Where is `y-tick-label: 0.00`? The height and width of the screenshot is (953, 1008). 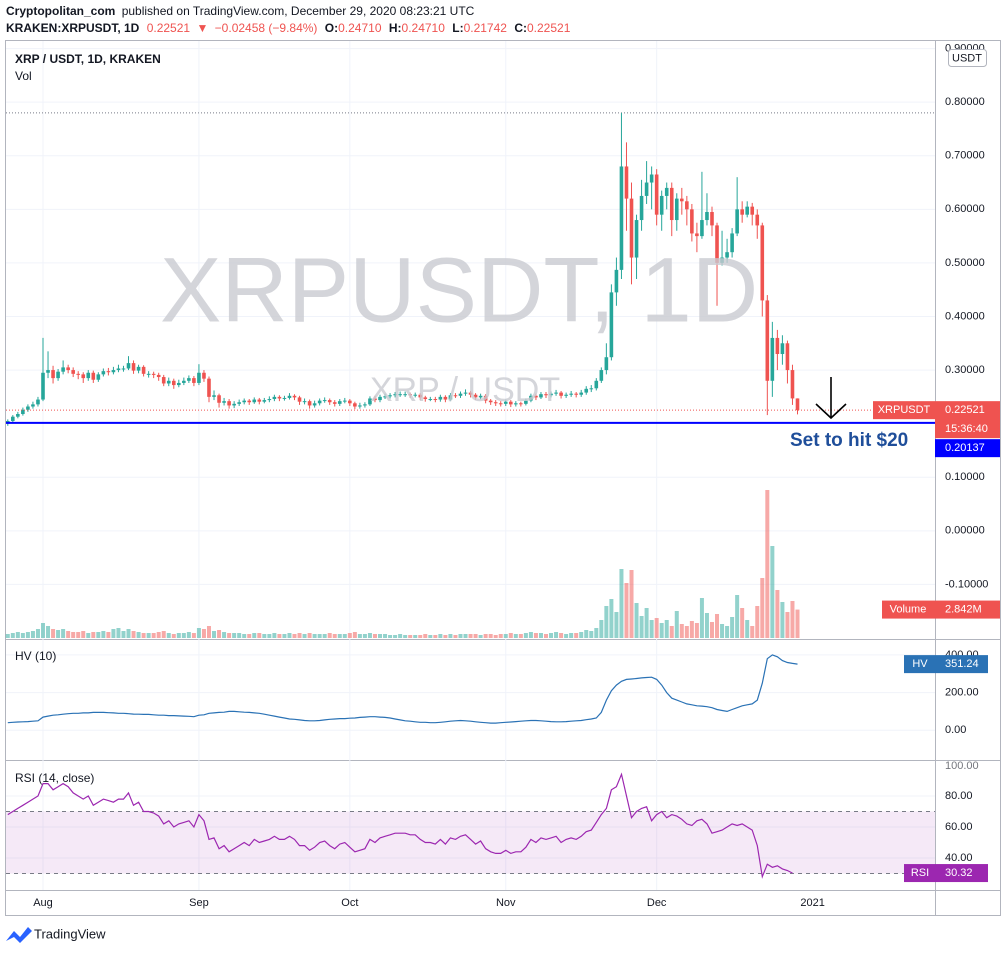
y-tick-label: 0.00 is located at coordinates (955, 730).